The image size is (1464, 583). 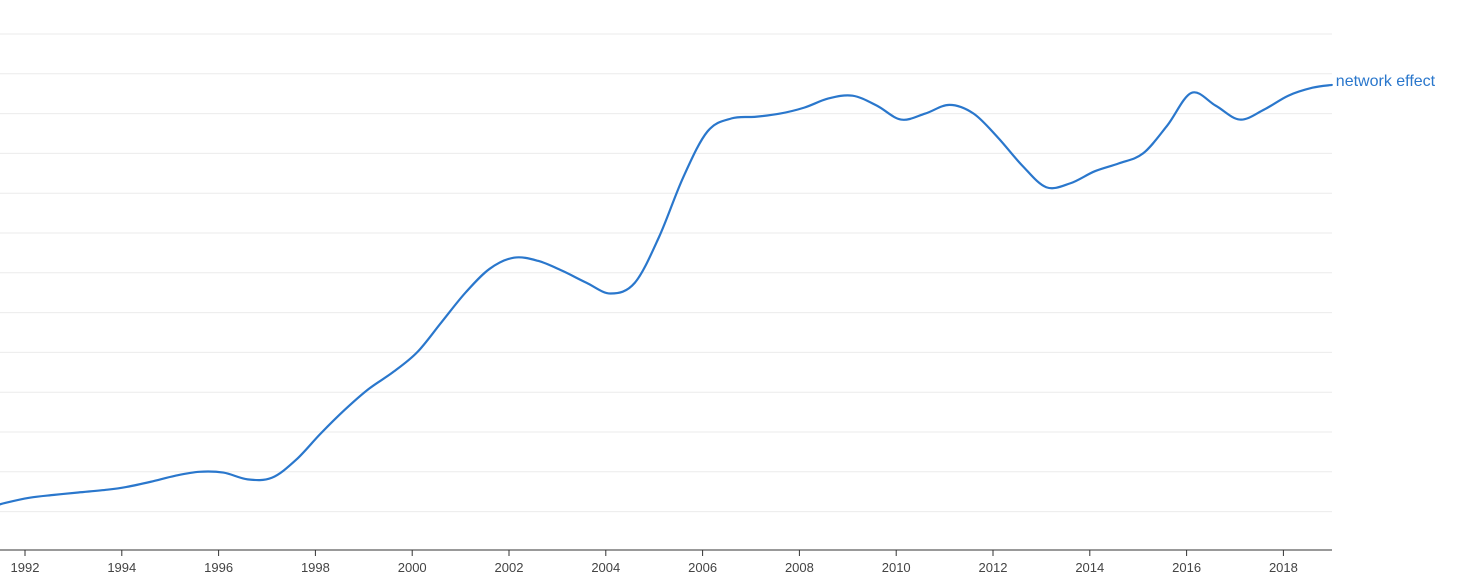 I want to click on series-labels: network effect, so click(x=1386, y=81).